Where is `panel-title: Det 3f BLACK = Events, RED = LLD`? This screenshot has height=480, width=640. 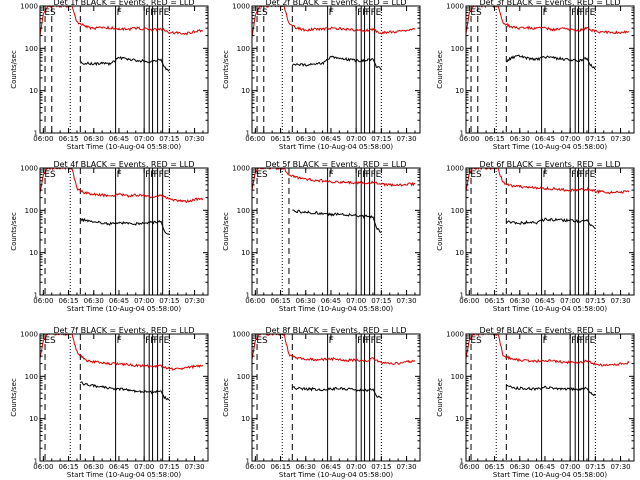 panel-title: Det 3f BLACK = Events, RED = LLD is located at coordinates (549, 3).